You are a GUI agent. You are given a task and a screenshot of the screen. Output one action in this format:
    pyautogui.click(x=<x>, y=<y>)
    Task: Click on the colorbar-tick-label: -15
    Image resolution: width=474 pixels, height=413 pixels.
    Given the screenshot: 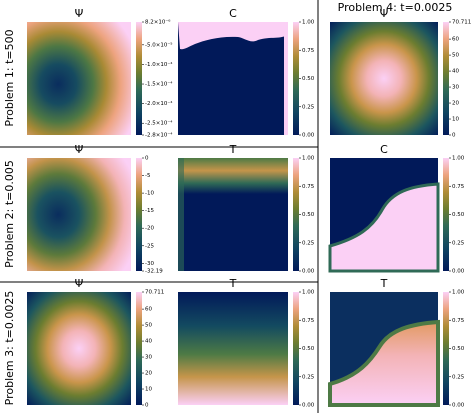 What is the action you would take?
    pyautogui.click(x=149, y=211)
    